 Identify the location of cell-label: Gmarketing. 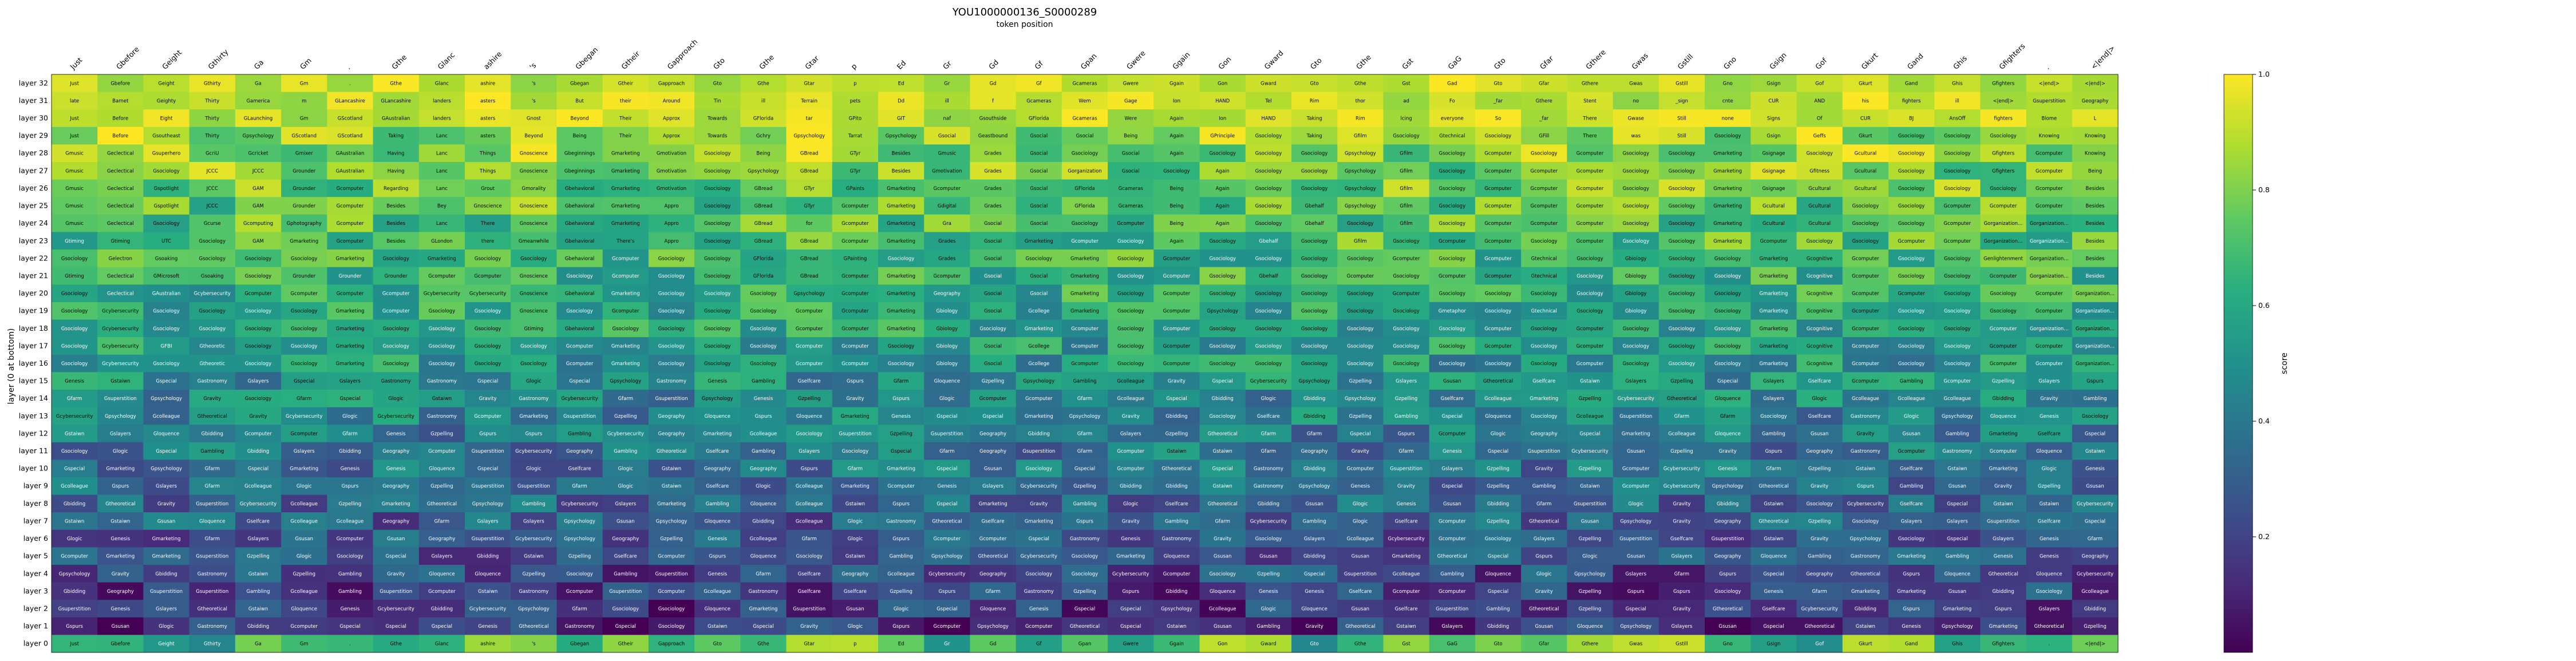
(901, 241).